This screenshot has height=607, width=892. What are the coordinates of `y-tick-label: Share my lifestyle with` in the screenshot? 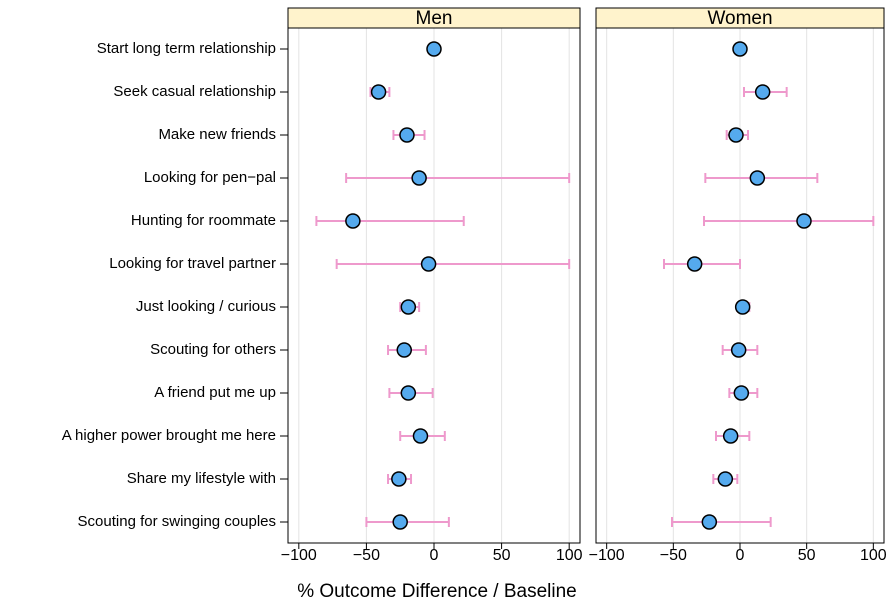 It's located at (201, 478).